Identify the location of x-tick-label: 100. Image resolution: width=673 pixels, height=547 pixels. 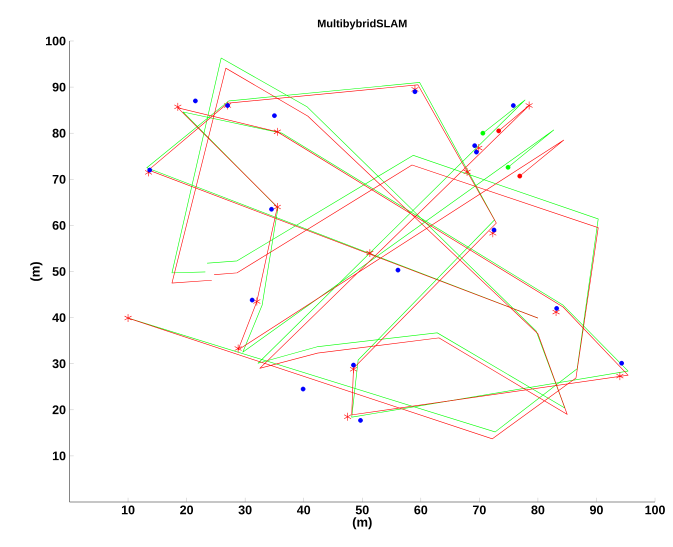
(655, 510).